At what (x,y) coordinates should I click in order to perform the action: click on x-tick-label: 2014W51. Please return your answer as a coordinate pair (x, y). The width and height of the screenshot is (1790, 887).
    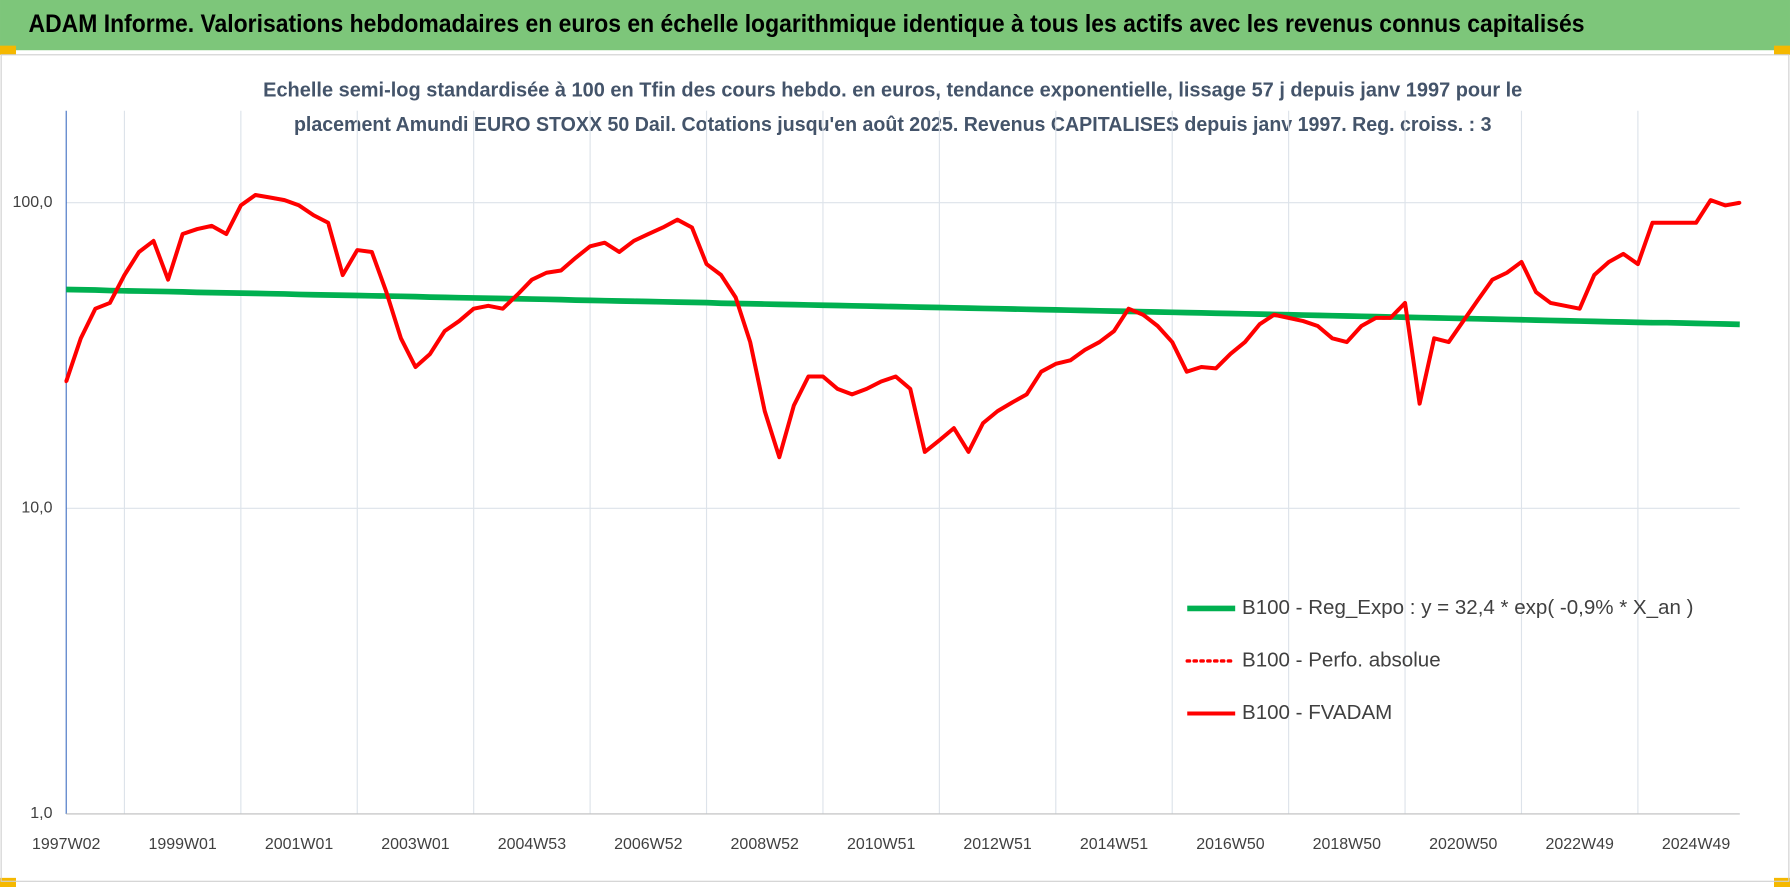
    Looking at the image, I should click on (1114, 844).